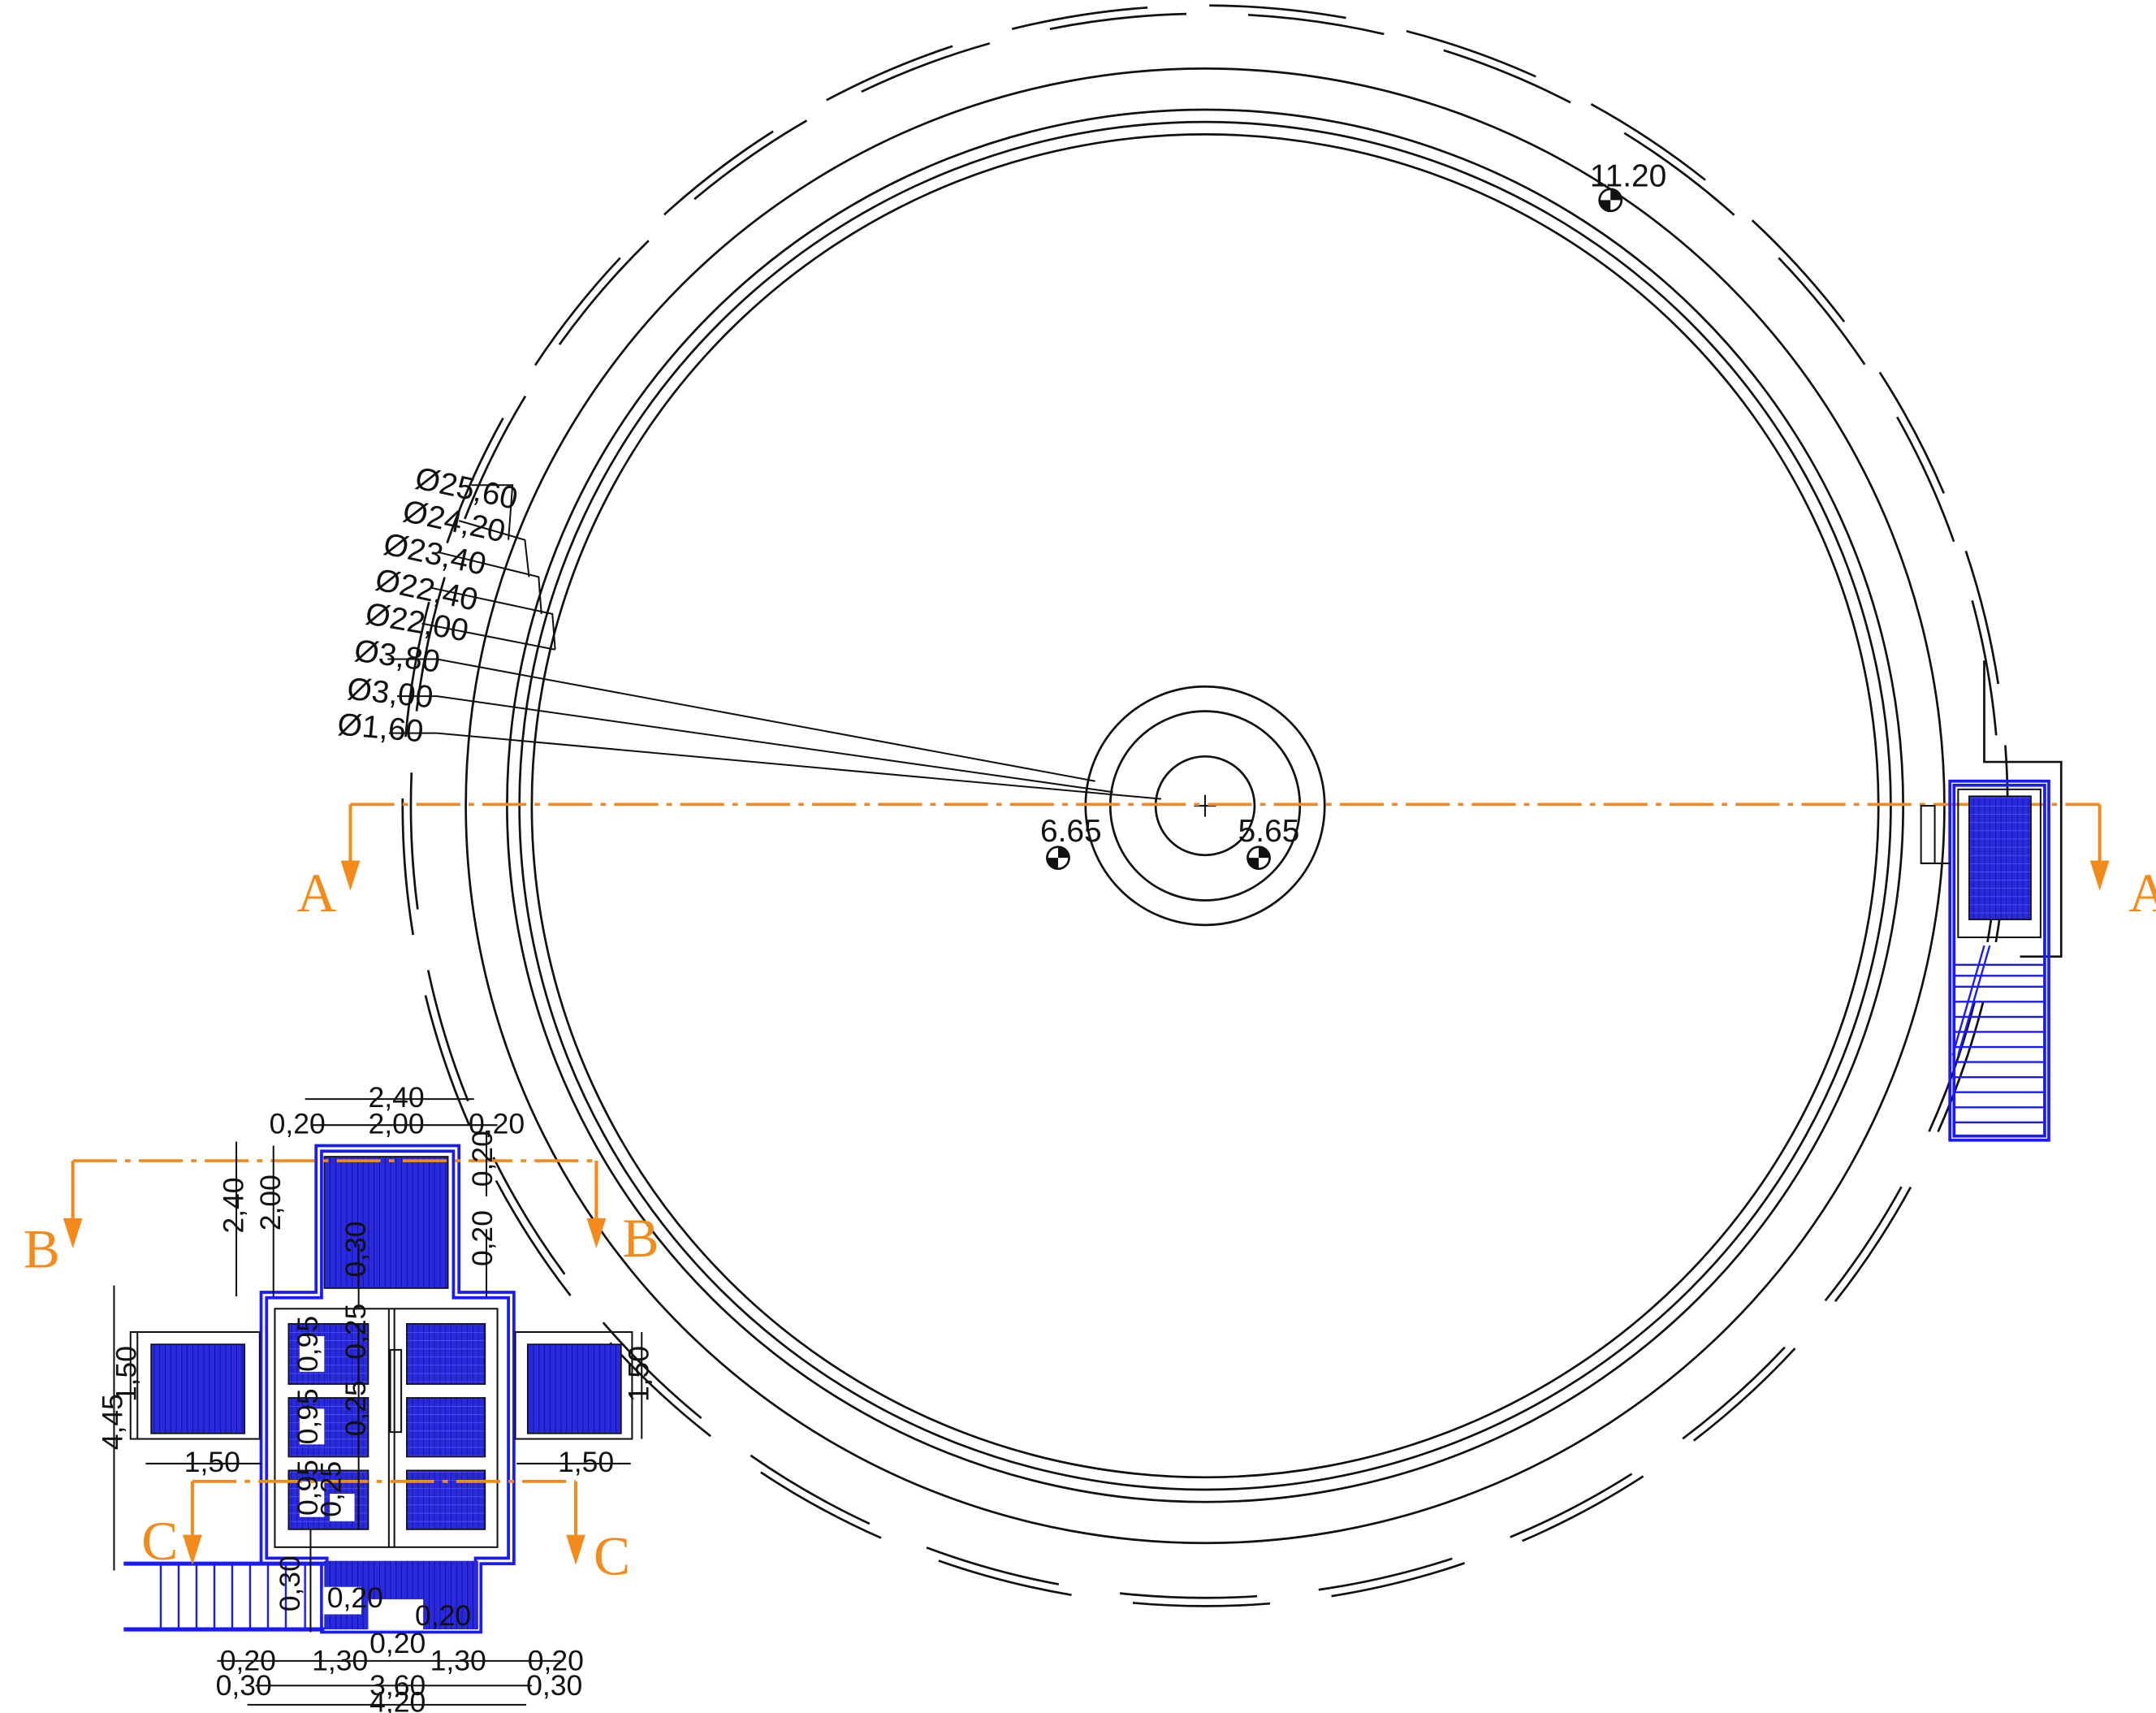  What do you see at coordinates (317, 893) in the screenshot?
I see `section-a-label-left: A` at bounding box center [317, 893].